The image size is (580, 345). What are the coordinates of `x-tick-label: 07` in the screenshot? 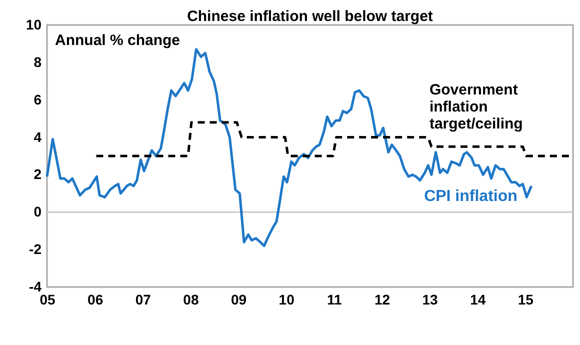 It's located at (143, 300).